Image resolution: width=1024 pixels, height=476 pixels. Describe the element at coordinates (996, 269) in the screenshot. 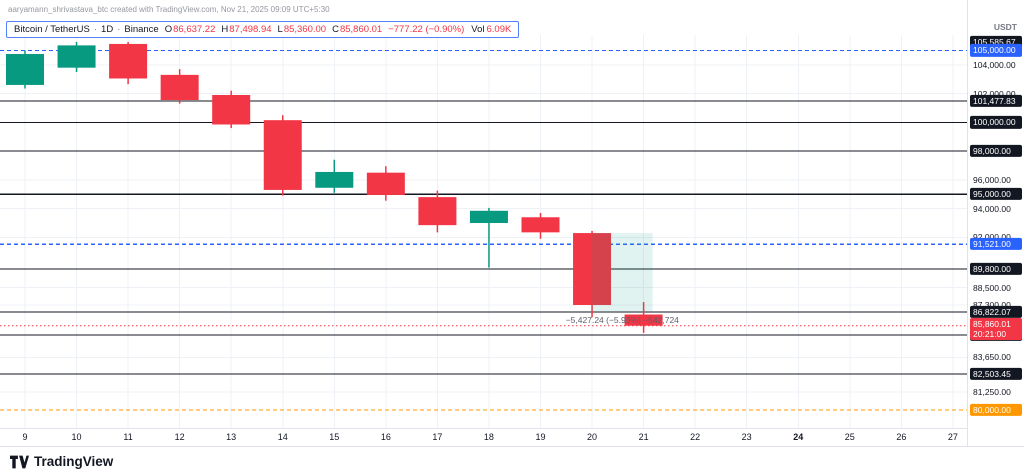

I see `price-level-badge: 89,800.00` at that location.